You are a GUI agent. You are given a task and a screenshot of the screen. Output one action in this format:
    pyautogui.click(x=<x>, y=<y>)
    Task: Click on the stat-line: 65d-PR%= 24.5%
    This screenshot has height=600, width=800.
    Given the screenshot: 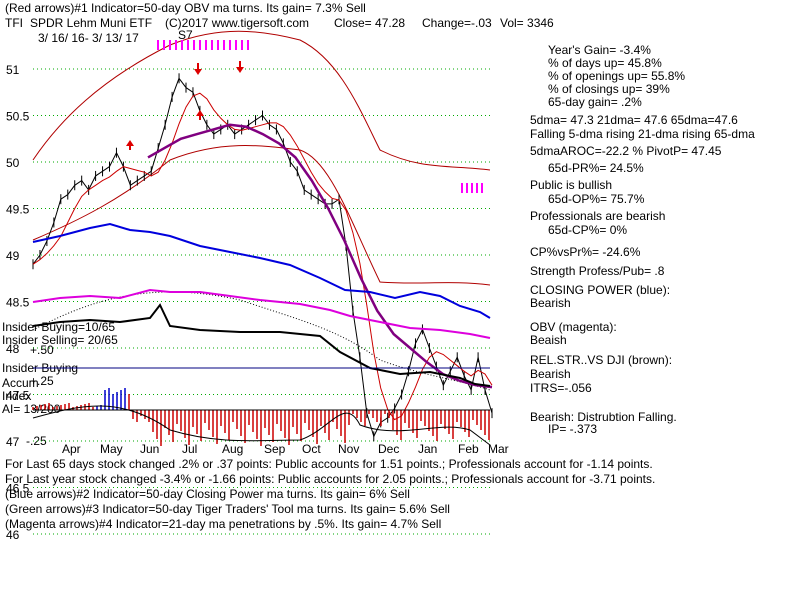 What is the action you would take?
    pyautogui.click(x=596, y=168)
    